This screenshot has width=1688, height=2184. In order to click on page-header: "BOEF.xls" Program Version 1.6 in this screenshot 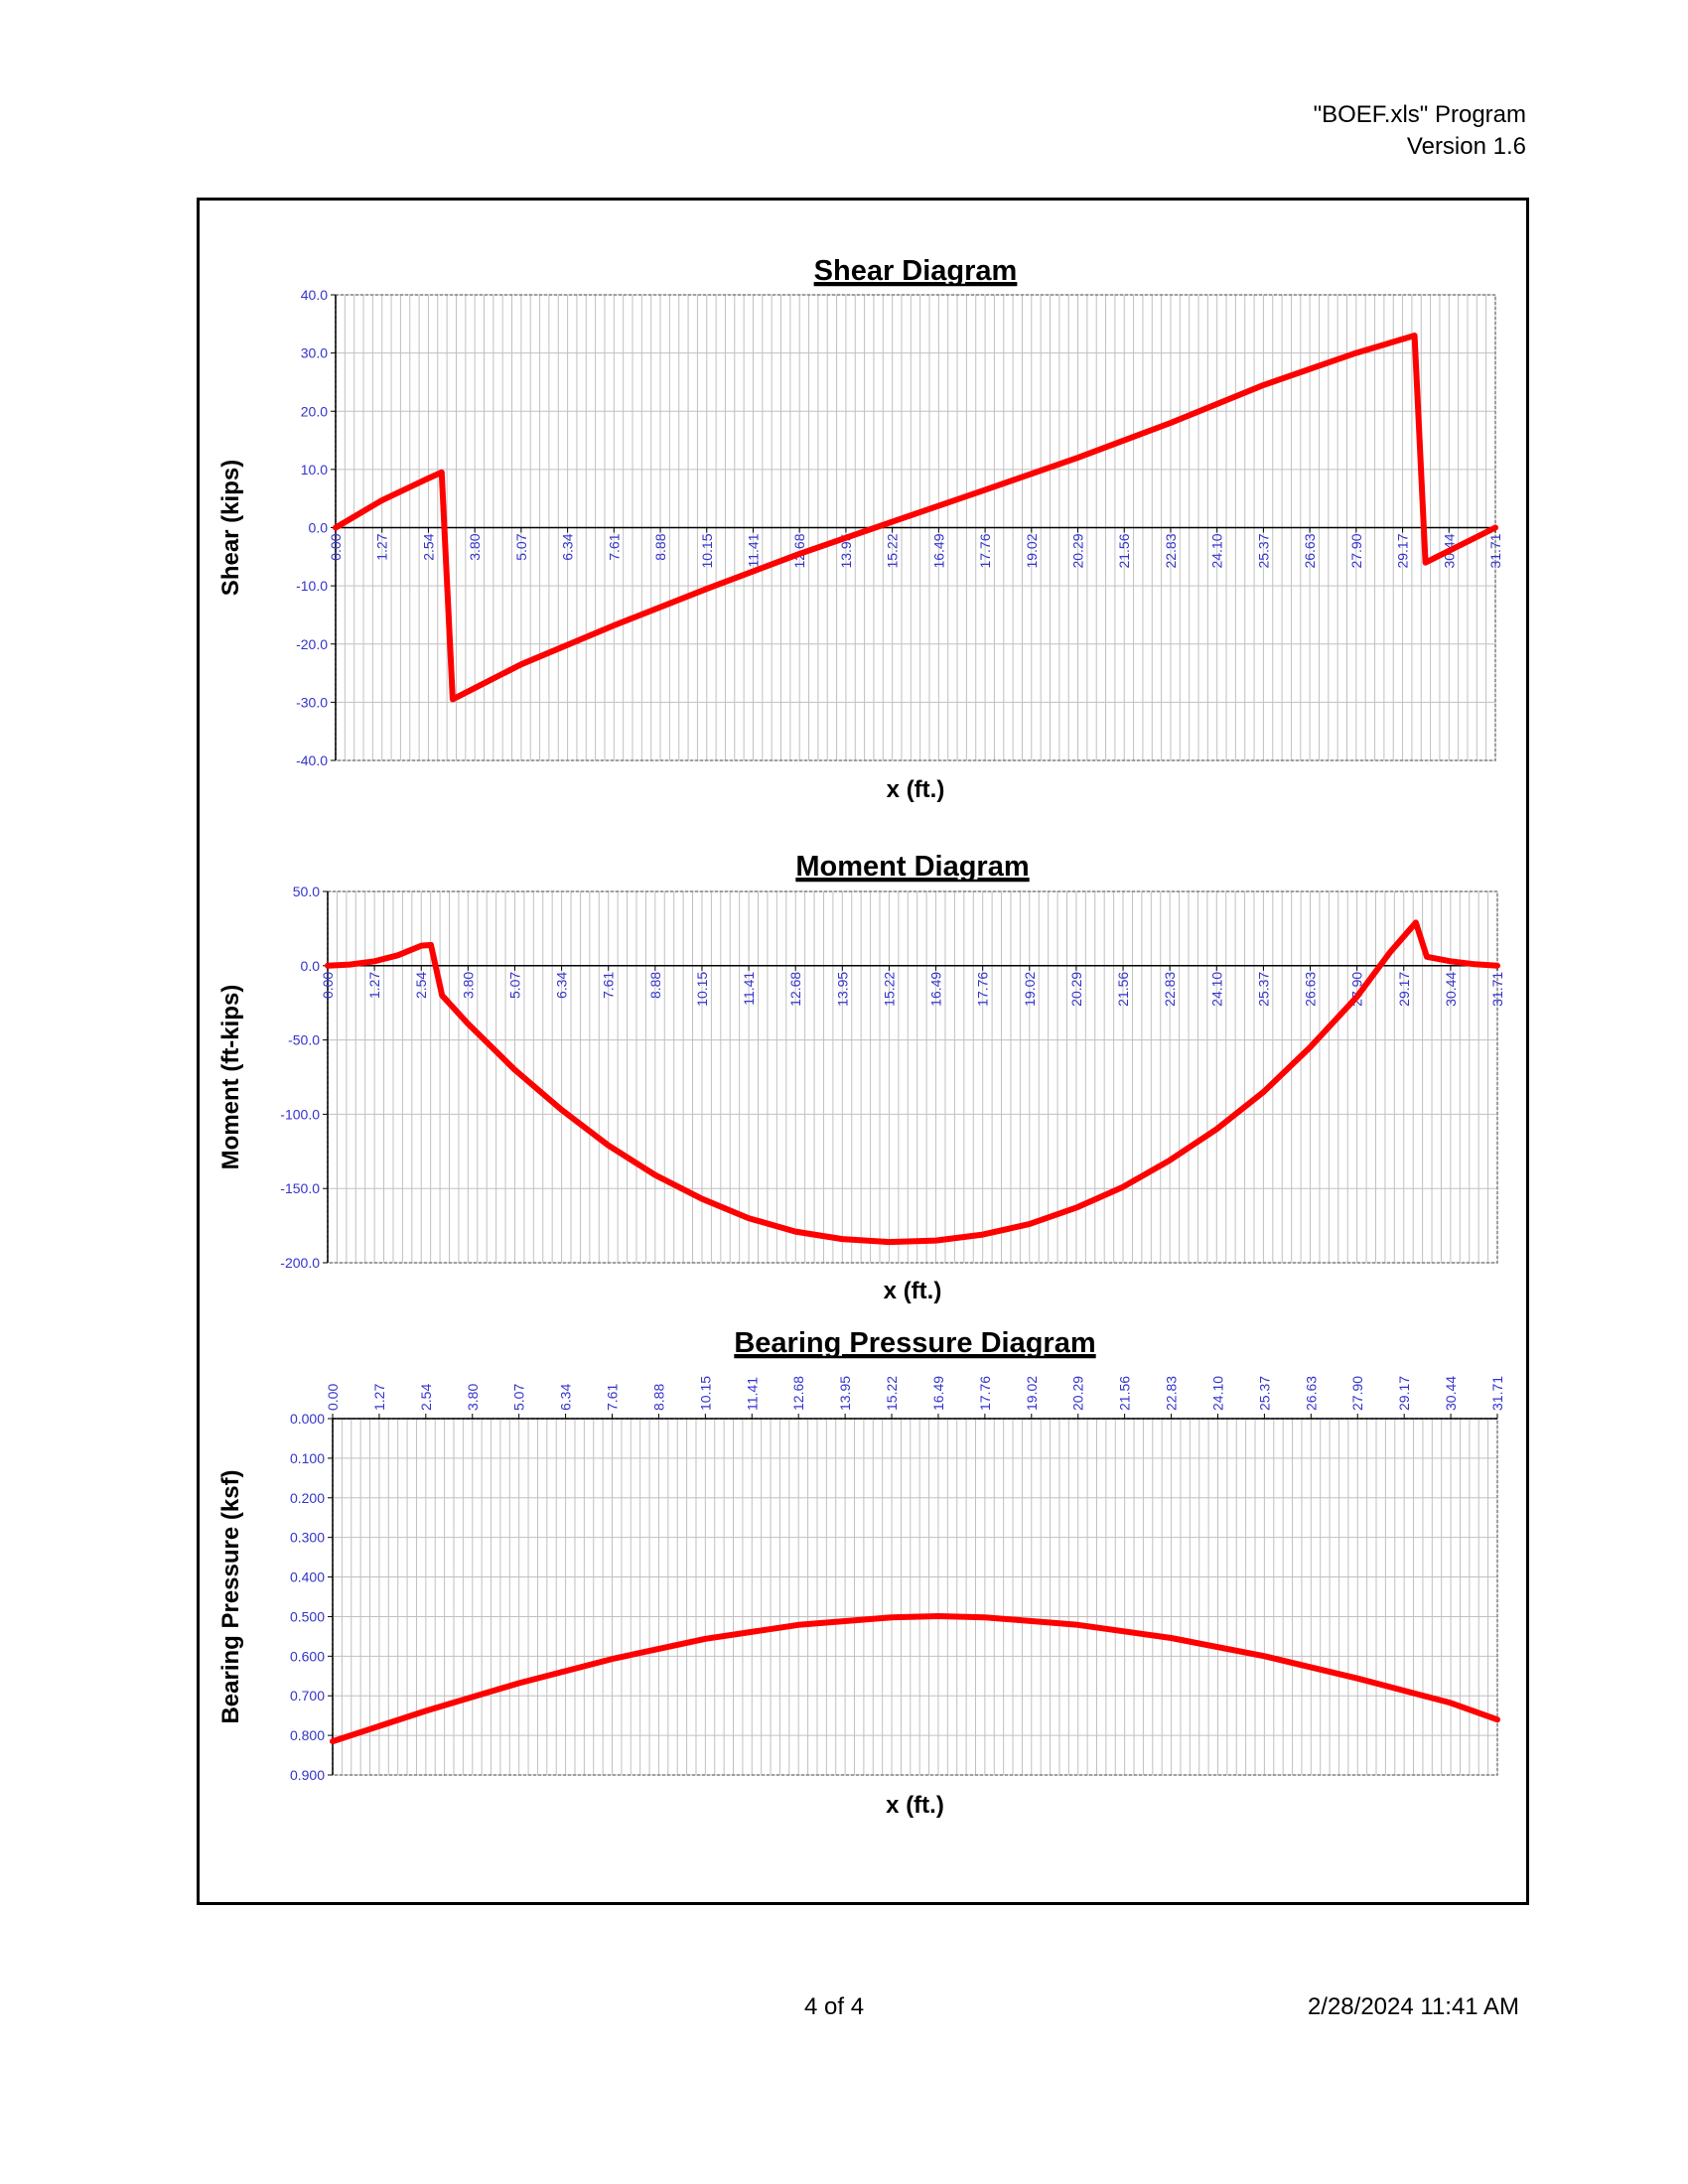, I will do `click(1420, 131)`.